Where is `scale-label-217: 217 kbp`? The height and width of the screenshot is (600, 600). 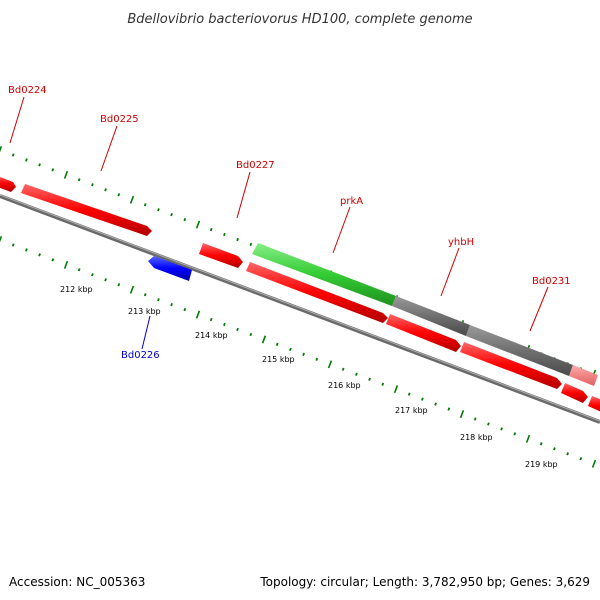
scale-label-217: 217 kbp is located at coordinates (411, 410).